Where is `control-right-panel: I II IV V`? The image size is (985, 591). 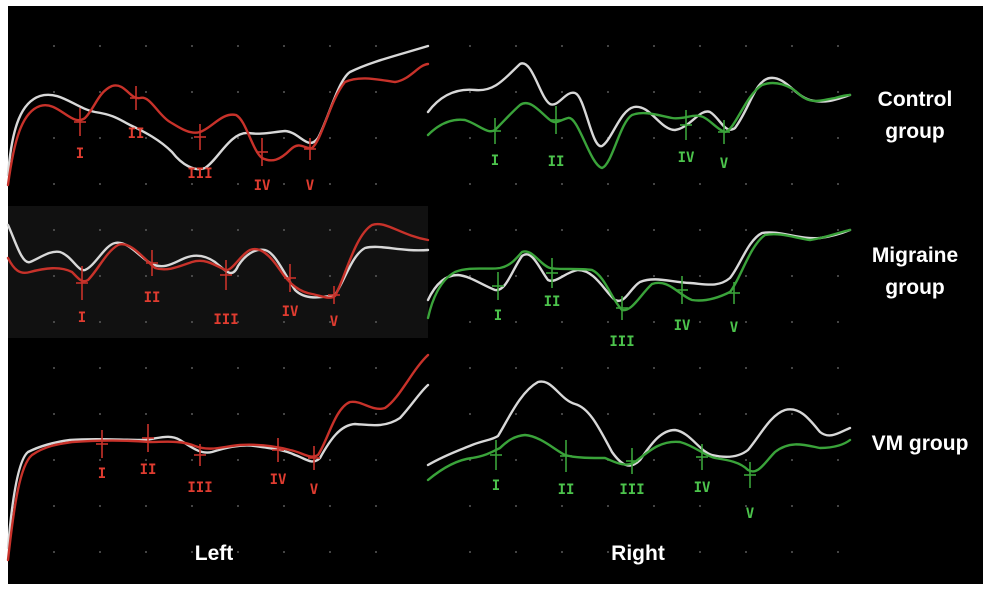
control-right-panel: I II IV V is located at coordinates (639, 117).